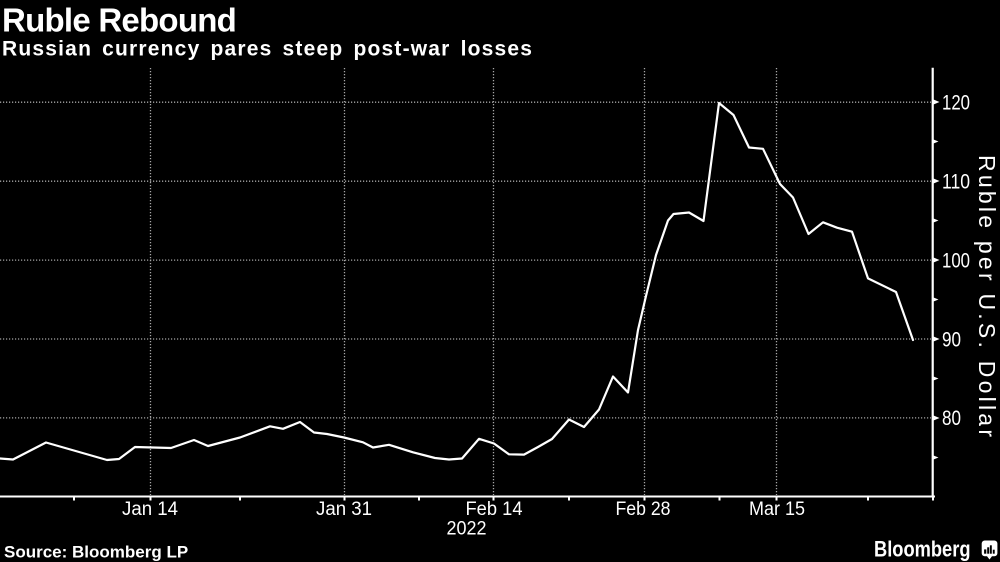 The width and height of the screenshot is (1000, 562). Describe the element at coordinates (951, 339) in the screenshot. I see `svg-text: 90` at that location.